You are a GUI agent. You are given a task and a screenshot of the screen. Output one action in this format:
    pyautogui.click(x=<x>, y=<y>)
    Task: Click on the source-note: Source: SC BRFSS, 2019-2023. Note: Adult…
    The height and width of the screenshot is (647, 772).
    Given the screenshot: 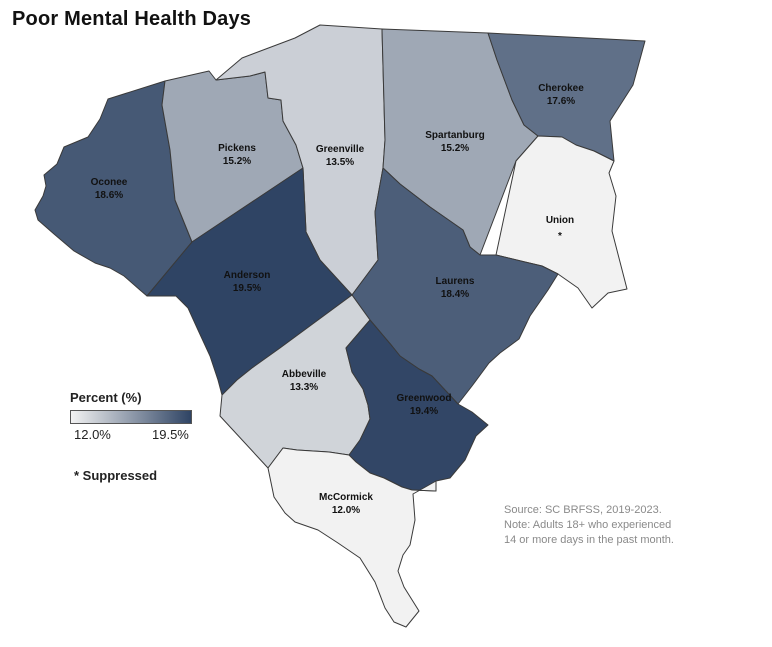 What is the action you would take?
    pyautogui.click(x=589, y=525)
    